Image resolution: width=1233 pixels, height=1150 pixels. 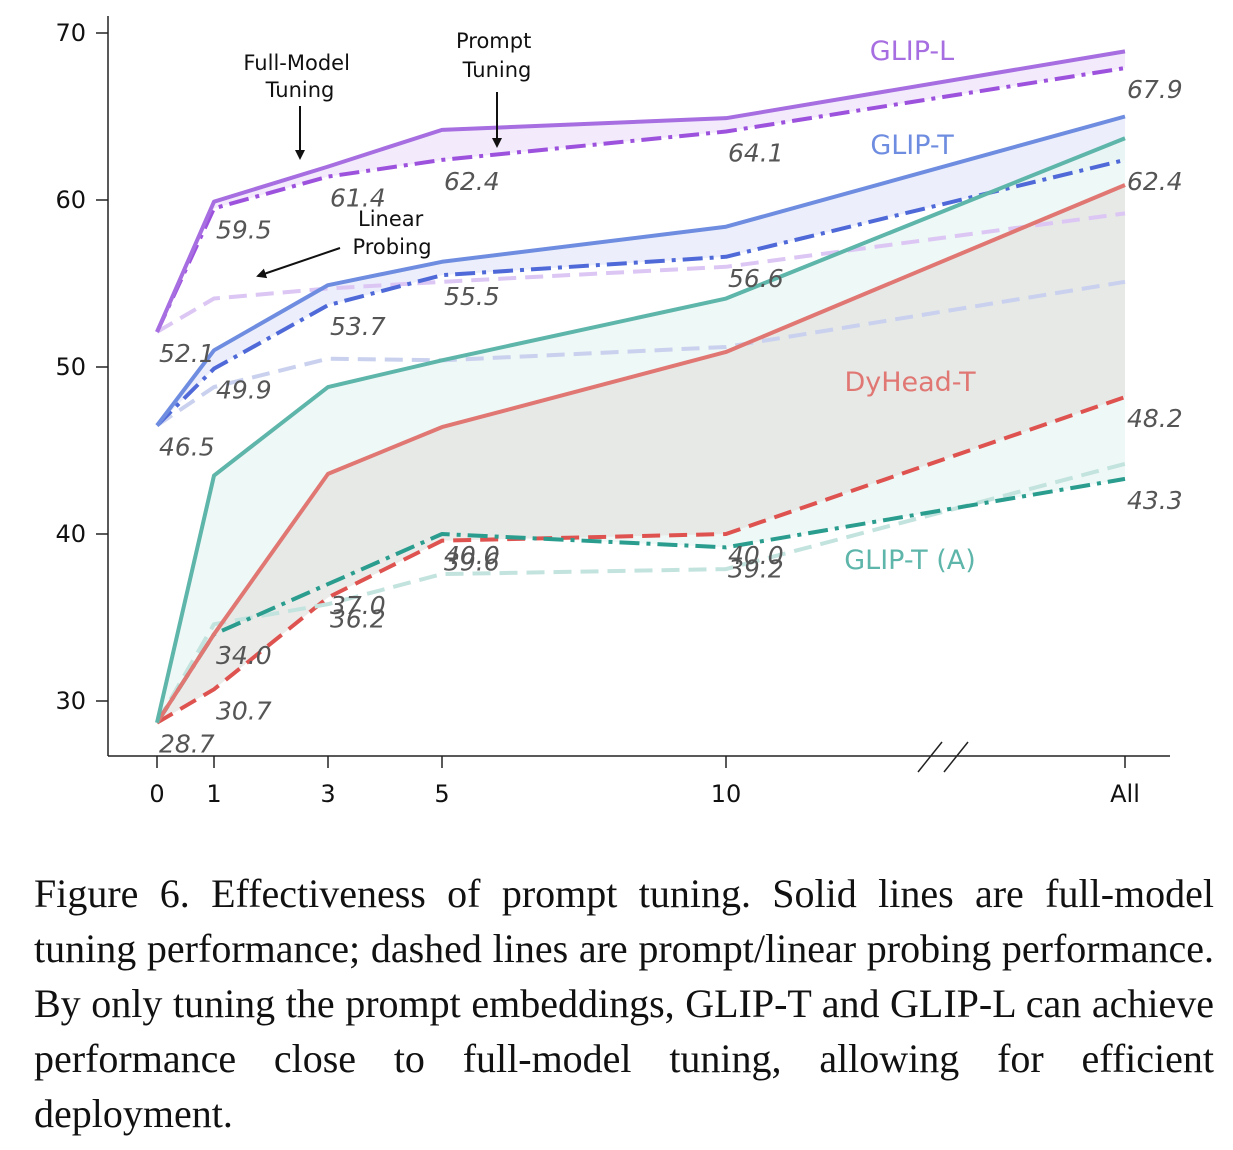 I want to click on data-label: 36.2, so click(x=358, y=618).